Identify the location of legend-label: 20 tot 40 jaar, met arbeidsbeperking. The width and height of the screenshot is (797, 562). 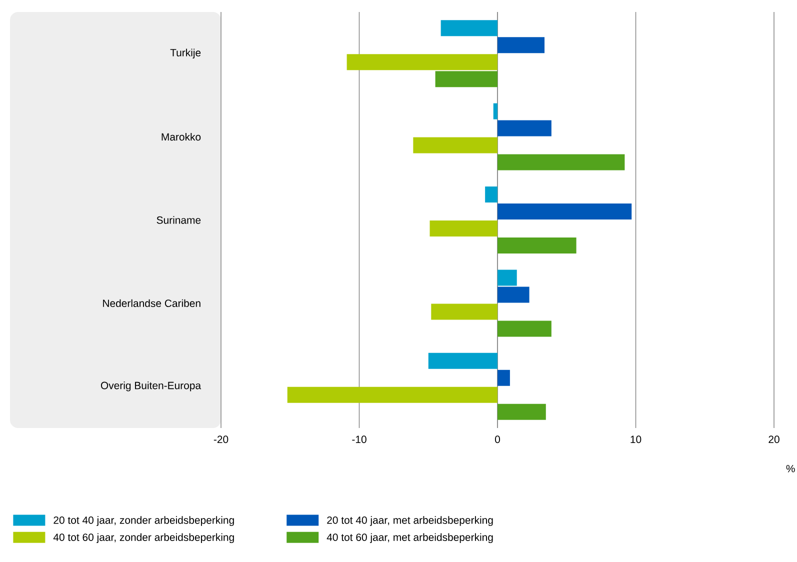
(410, 521).